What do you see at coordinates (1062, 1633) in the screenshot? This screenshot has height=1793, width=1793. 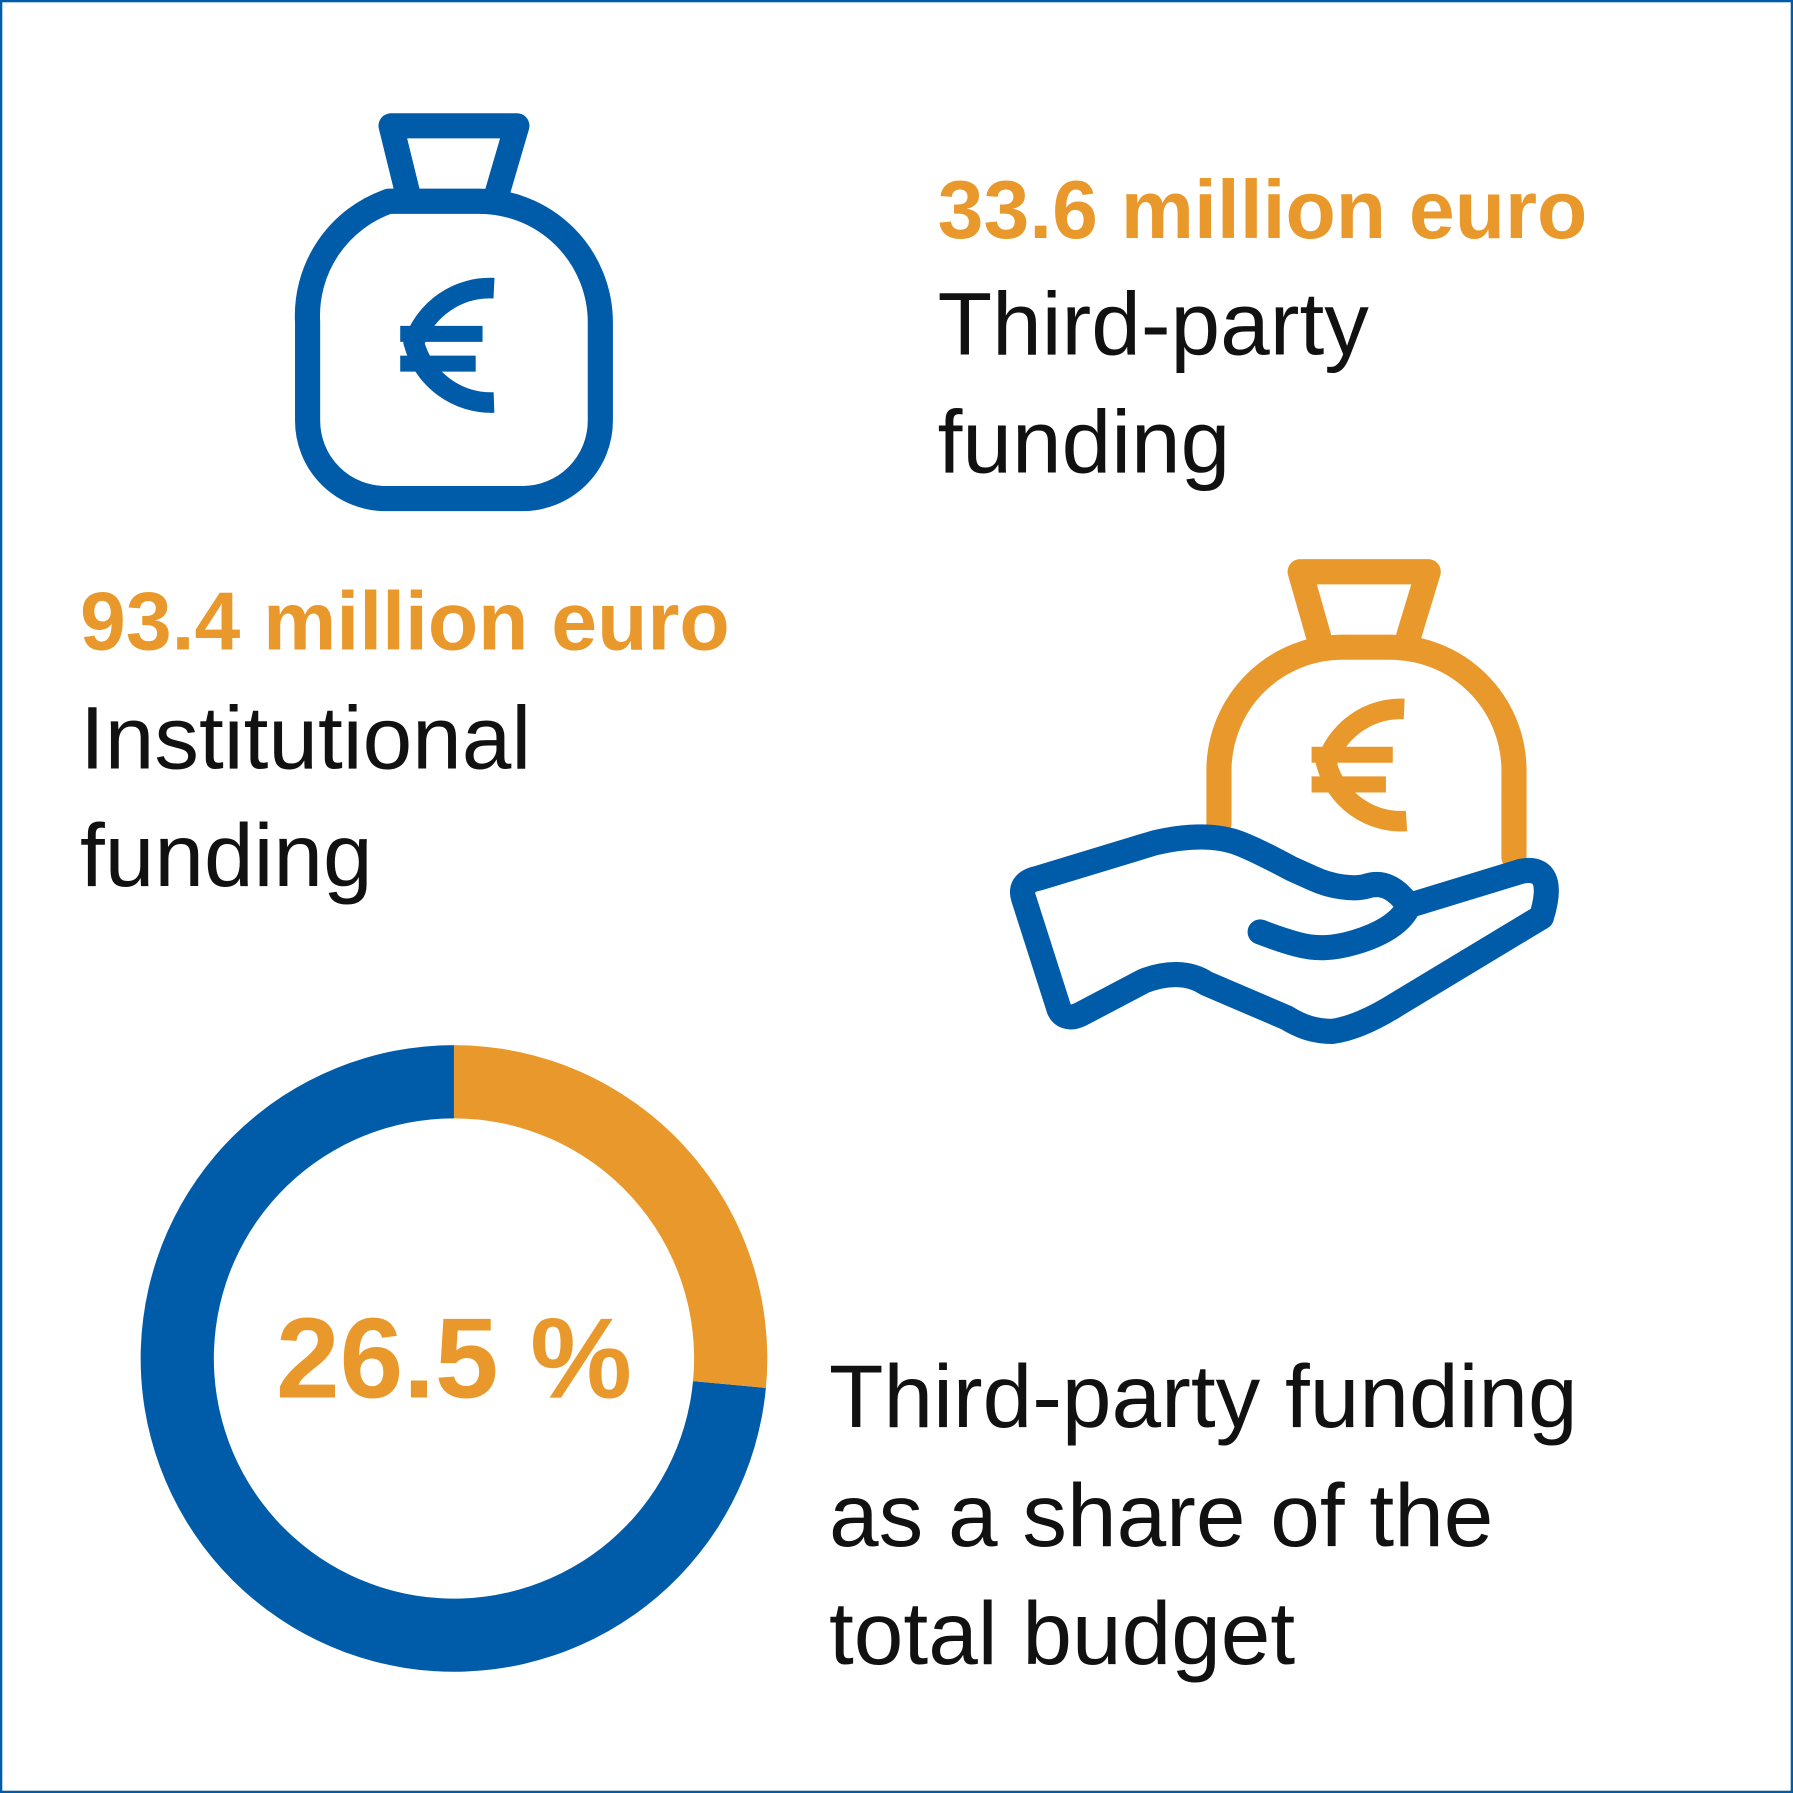 I see `share-caption: total budget` at bounding box center [1062, 1633].